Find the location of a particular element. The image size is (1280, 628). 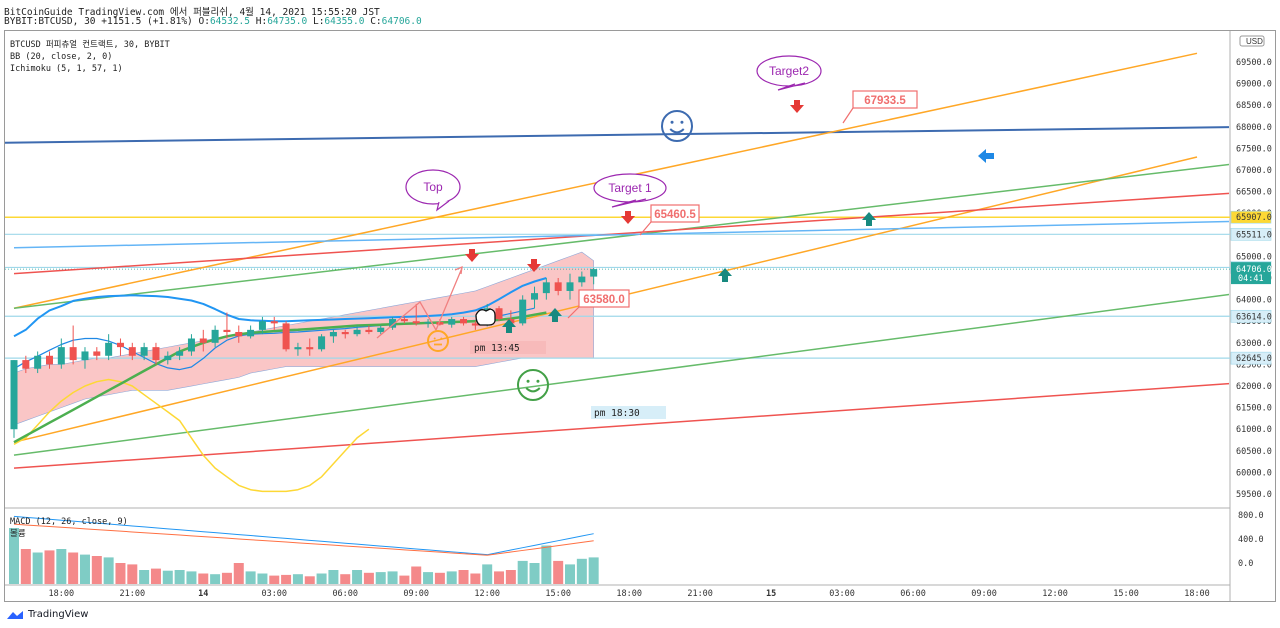

legend-macd: MACD (12, 26, close, 9) is located at coordinates (69, 522).